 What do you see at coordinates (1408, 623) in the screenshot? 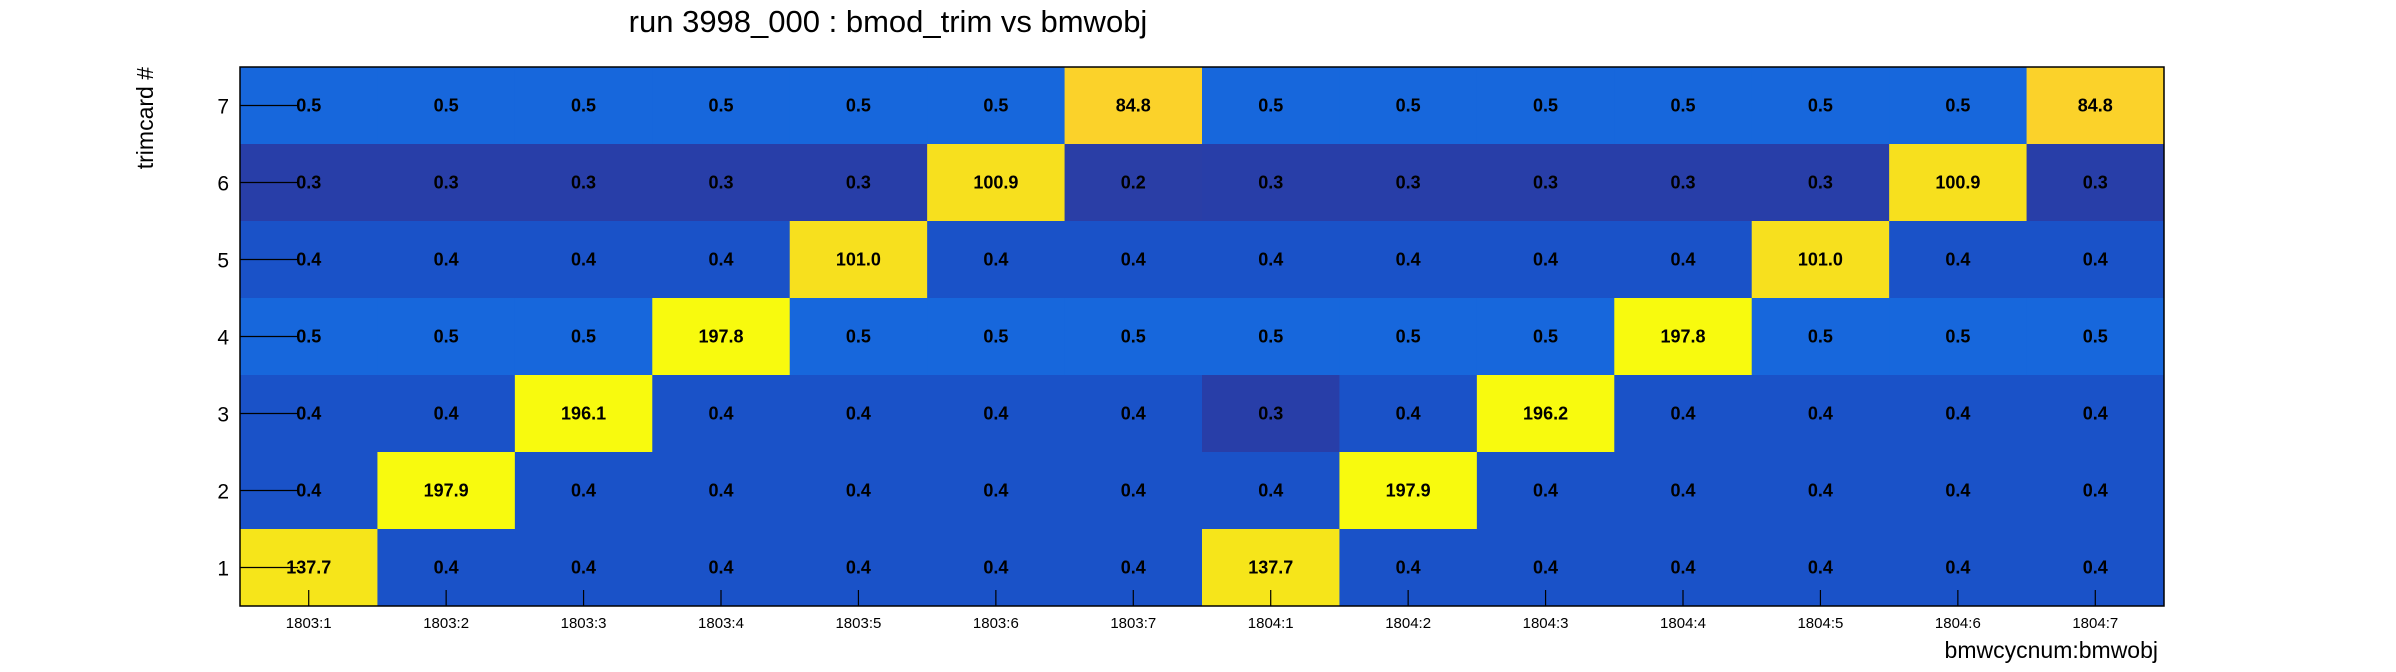
I see `x-tick-label: 1804:2` at bounding box center [1408, 623].